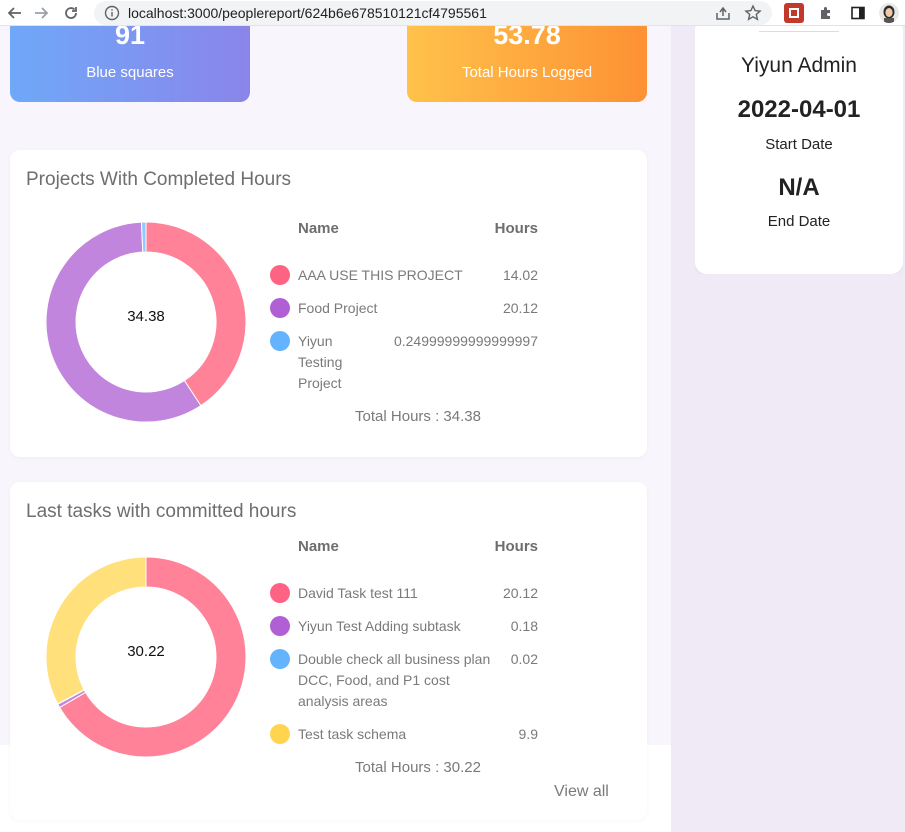 The width and height of the screenshot is (905, 832). Describe the element at coordinates (527, 72) in the screenshot. I see `total-hours-label: Total Hours Logged` at that location.